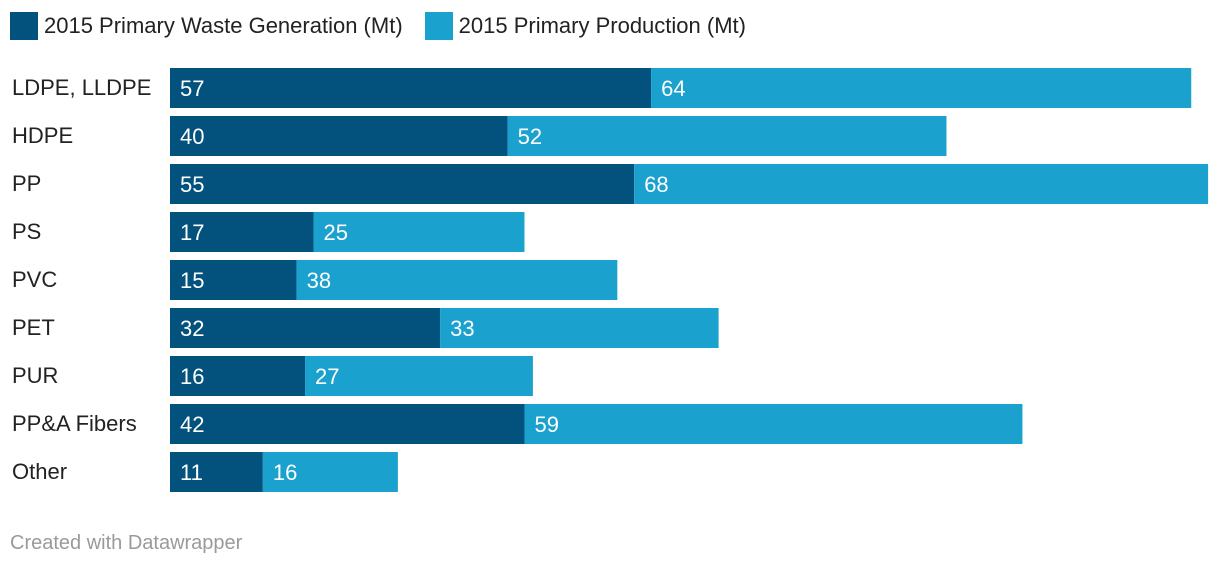 Image resolution: width=1220 pixels, height=570 pixels. Describe the element at coordinates (656, 184) in the screenshot. I see `value-label-production: 68` at that location.